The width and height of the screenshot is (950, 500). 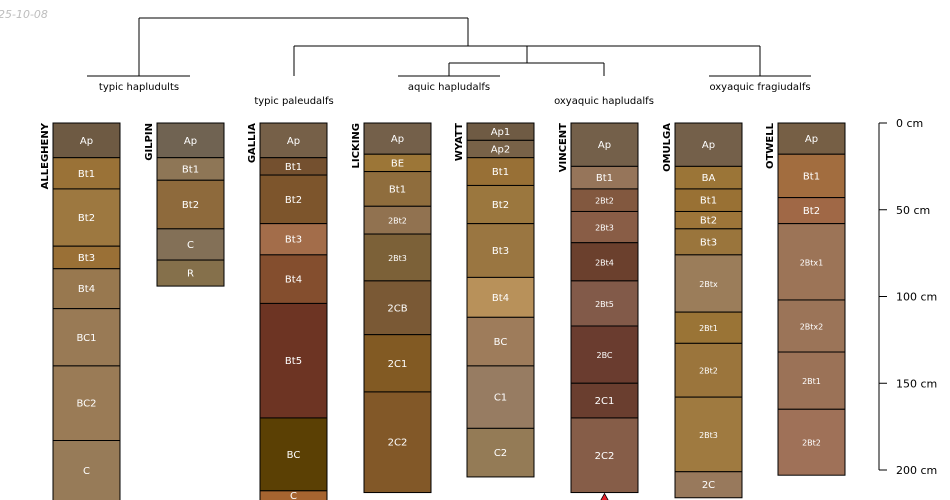 I want to click on horizon-label: 2Bt5, so click(x=604, y=304).